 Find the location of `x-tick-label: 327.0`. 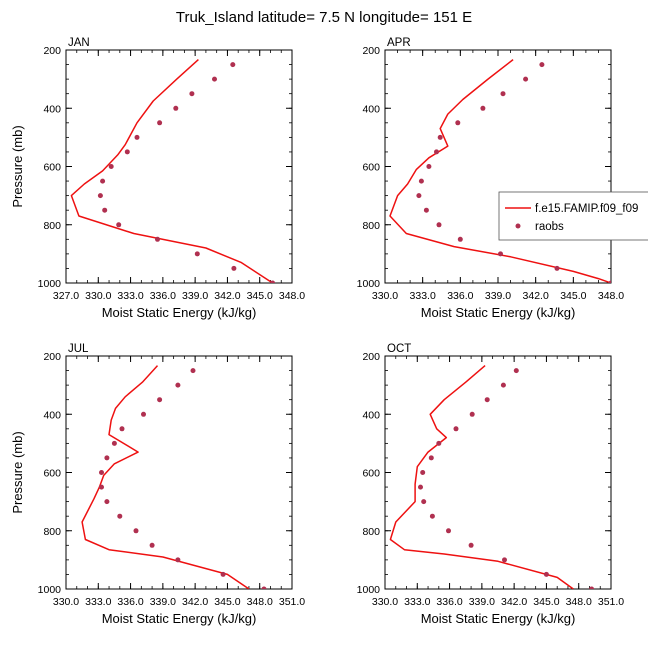

x-tick-label: 327.0 is located at coordinates (66, 296).